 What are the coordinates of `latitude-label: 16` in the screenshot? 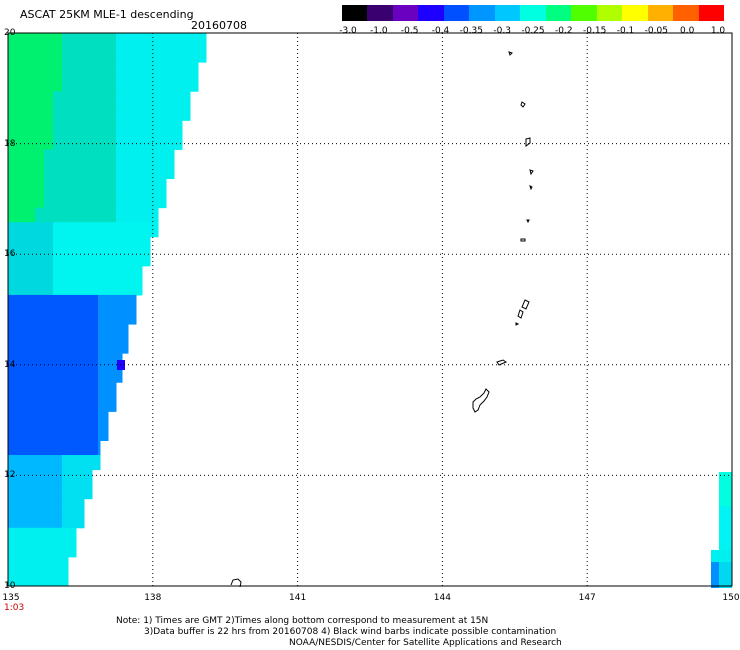 It's located at (10, 254).